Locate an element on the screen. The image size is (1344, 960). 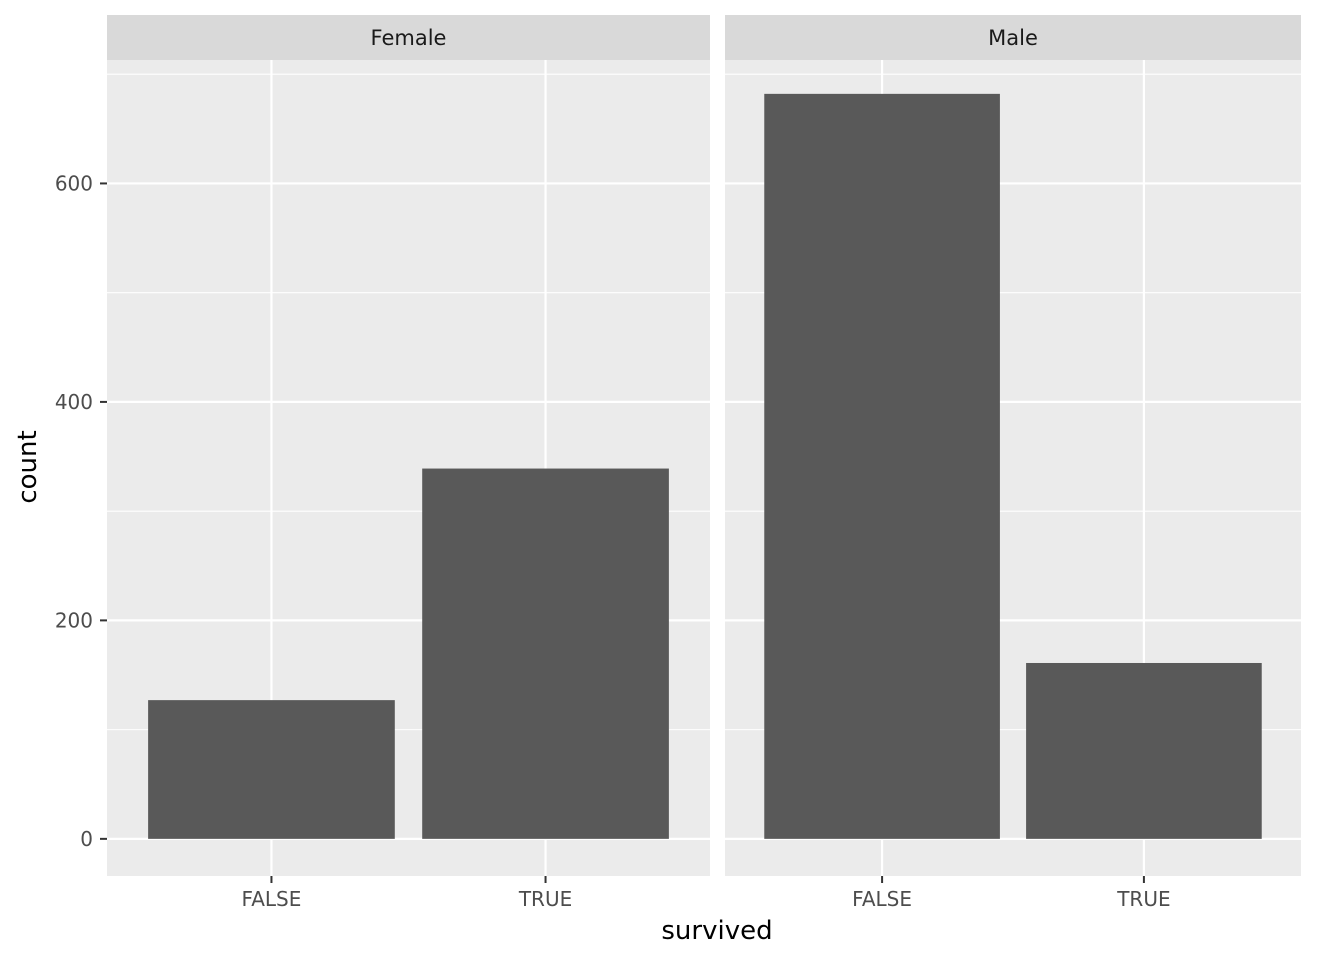
bar-female-false is located at coordinates (271, 769).